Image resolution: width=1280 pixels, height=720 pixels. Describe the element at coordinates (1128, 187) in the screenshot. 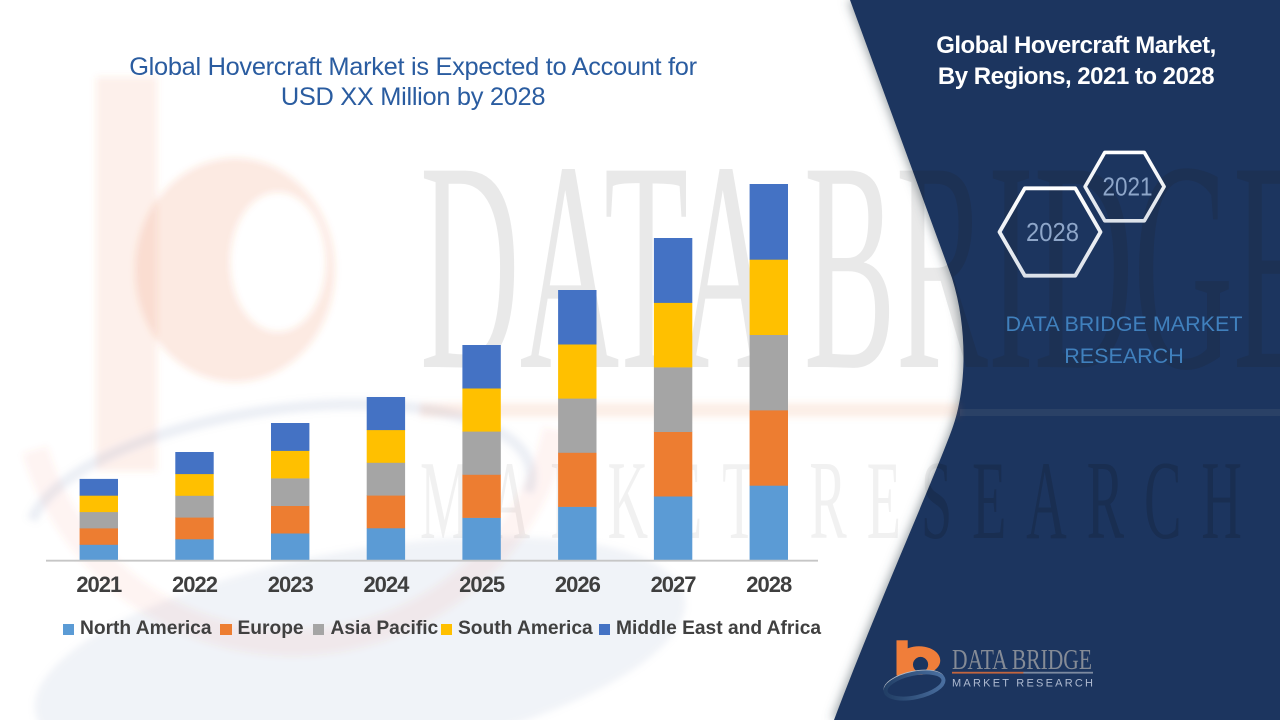

I see `svg-text: 2021` at that location.